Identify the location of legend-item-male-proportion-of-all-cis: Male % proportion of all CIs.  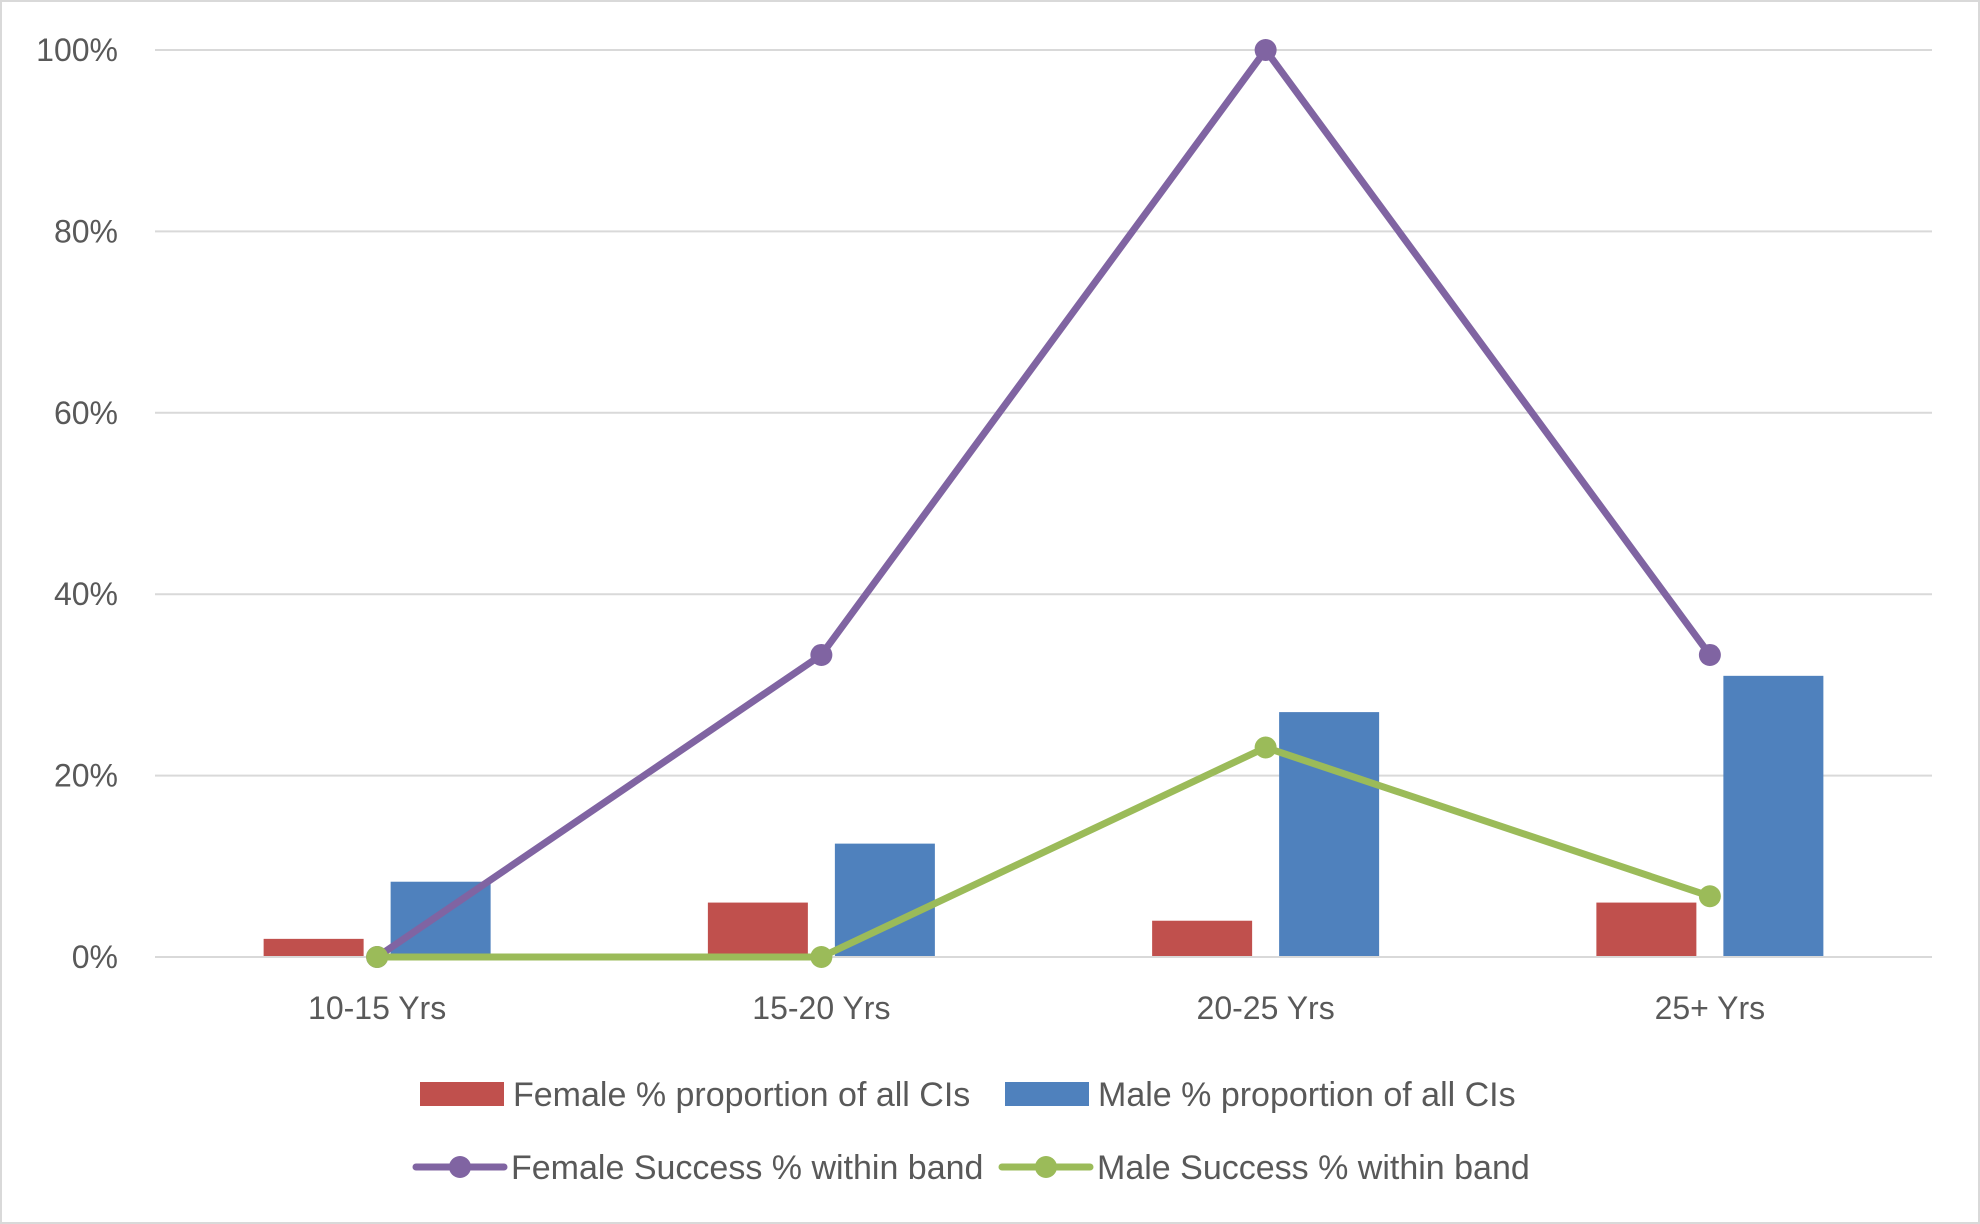
(1260, 1095).